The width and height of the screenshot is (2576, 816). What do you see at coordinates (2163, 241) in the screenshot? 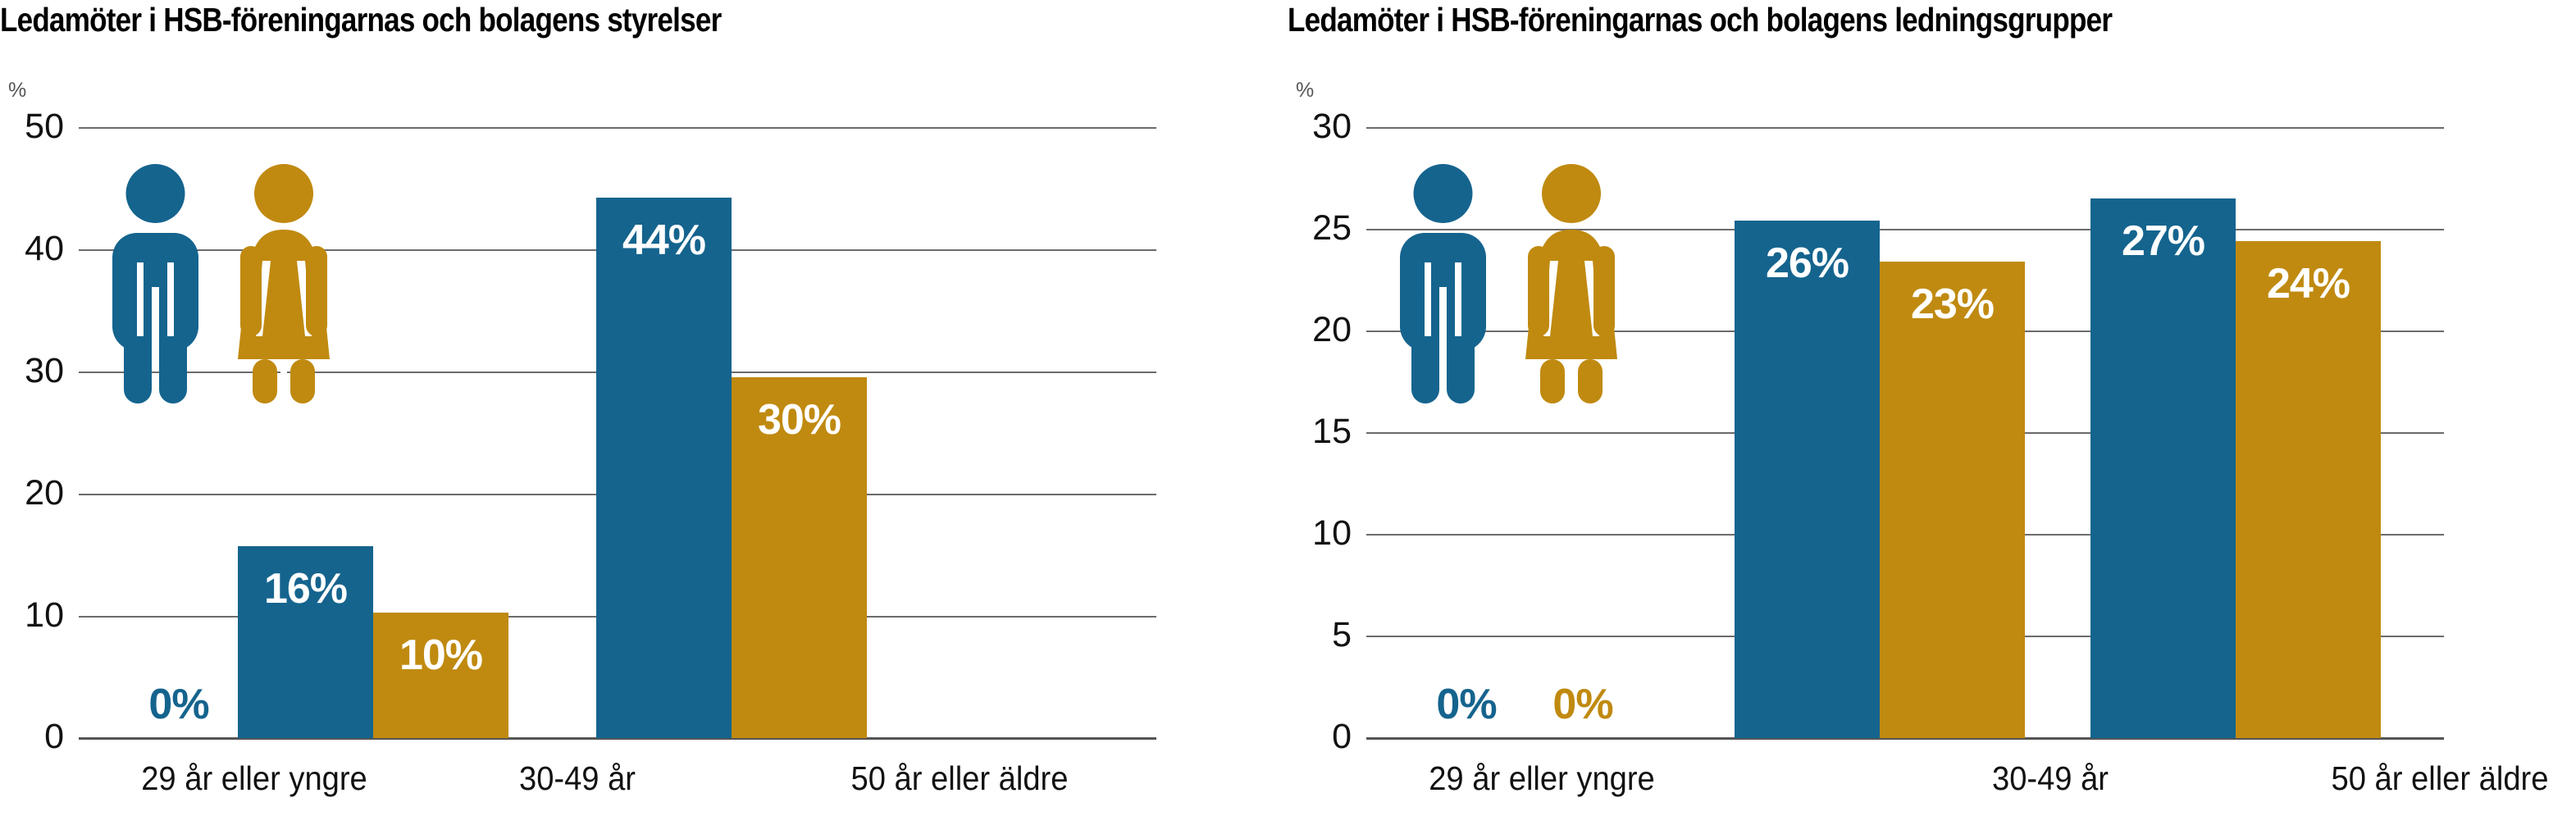
I see `bar-label-male-group3-right: 27%` at bounding box center [2163, 241].